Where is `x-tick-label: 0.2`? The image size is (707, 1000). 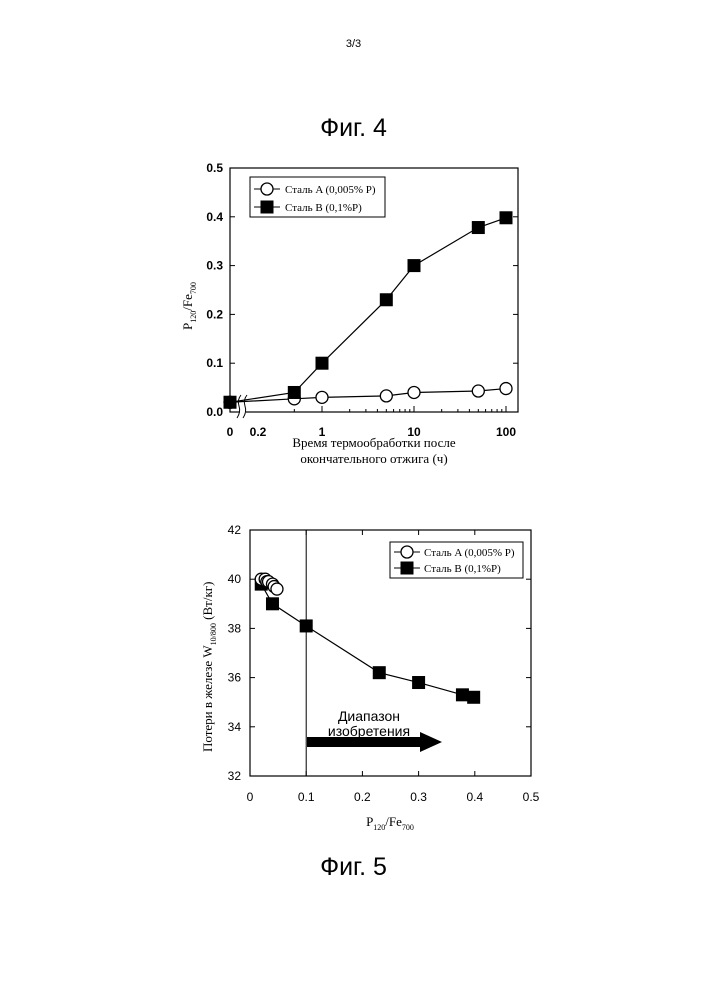
x-tick-label: 0.2 is located at coordinates (362, 797).